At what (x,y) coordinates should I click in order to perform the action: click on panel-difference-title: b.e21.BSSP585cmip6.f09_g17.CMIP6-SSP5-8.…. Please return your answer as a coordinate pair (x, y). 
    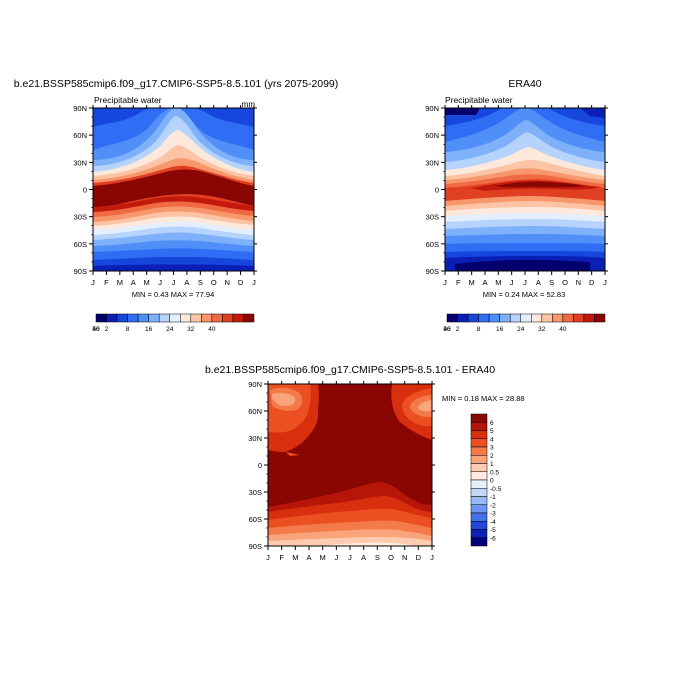
    Looking at the image, I should click on (350, 370).